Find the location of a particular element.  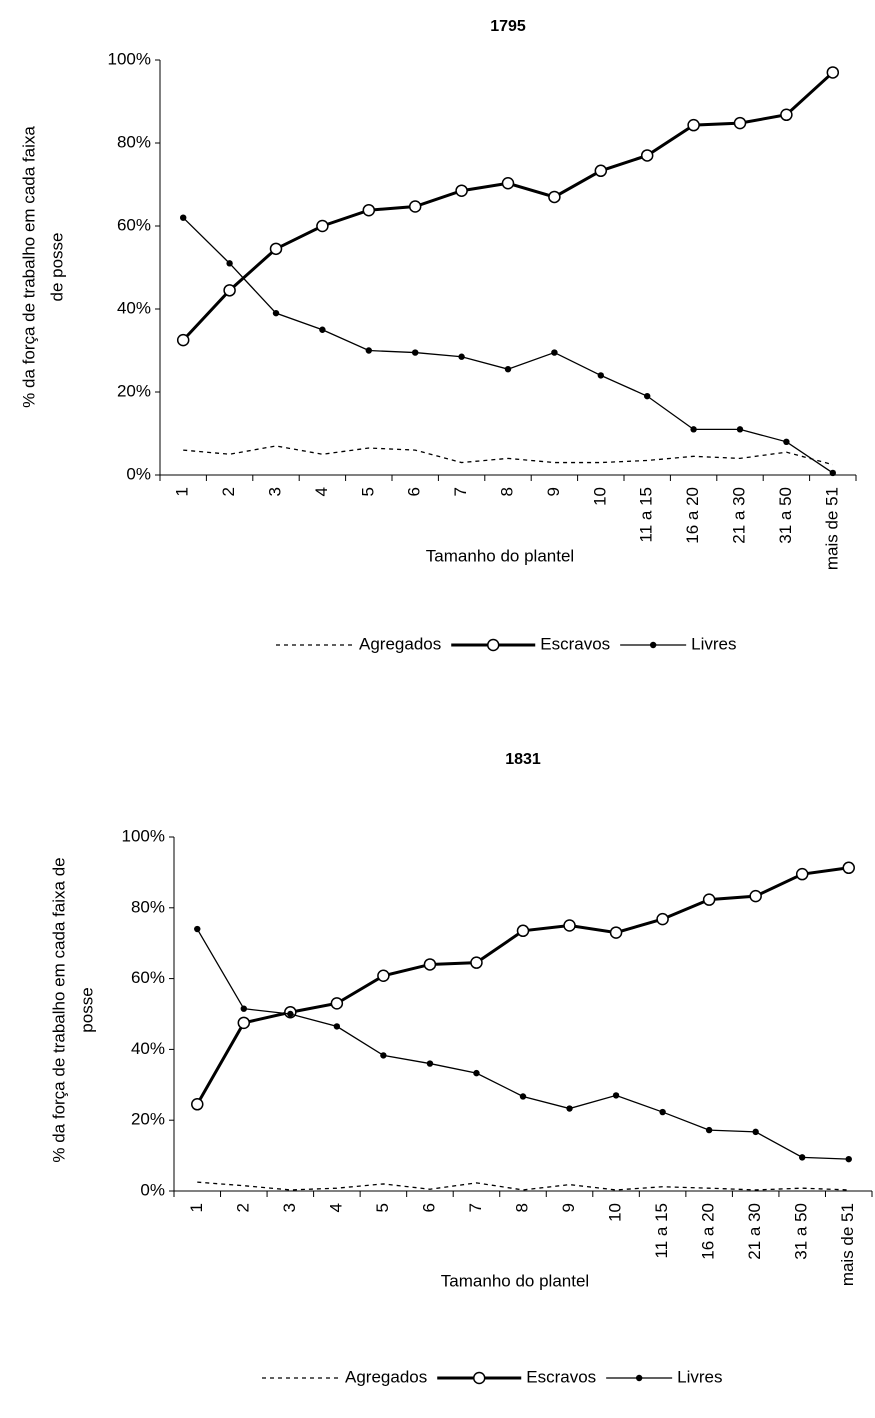

y-axis-label: % da força de trabalho em cada faixa is located at coordinates (28, 267).